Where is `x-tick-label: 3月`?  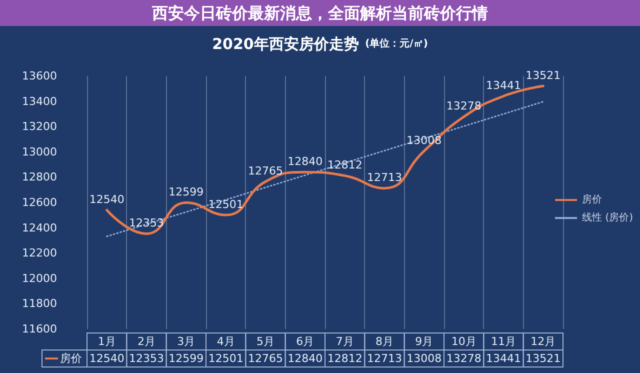
x-tick-label: 3月 is located at coordinates (186, 341).